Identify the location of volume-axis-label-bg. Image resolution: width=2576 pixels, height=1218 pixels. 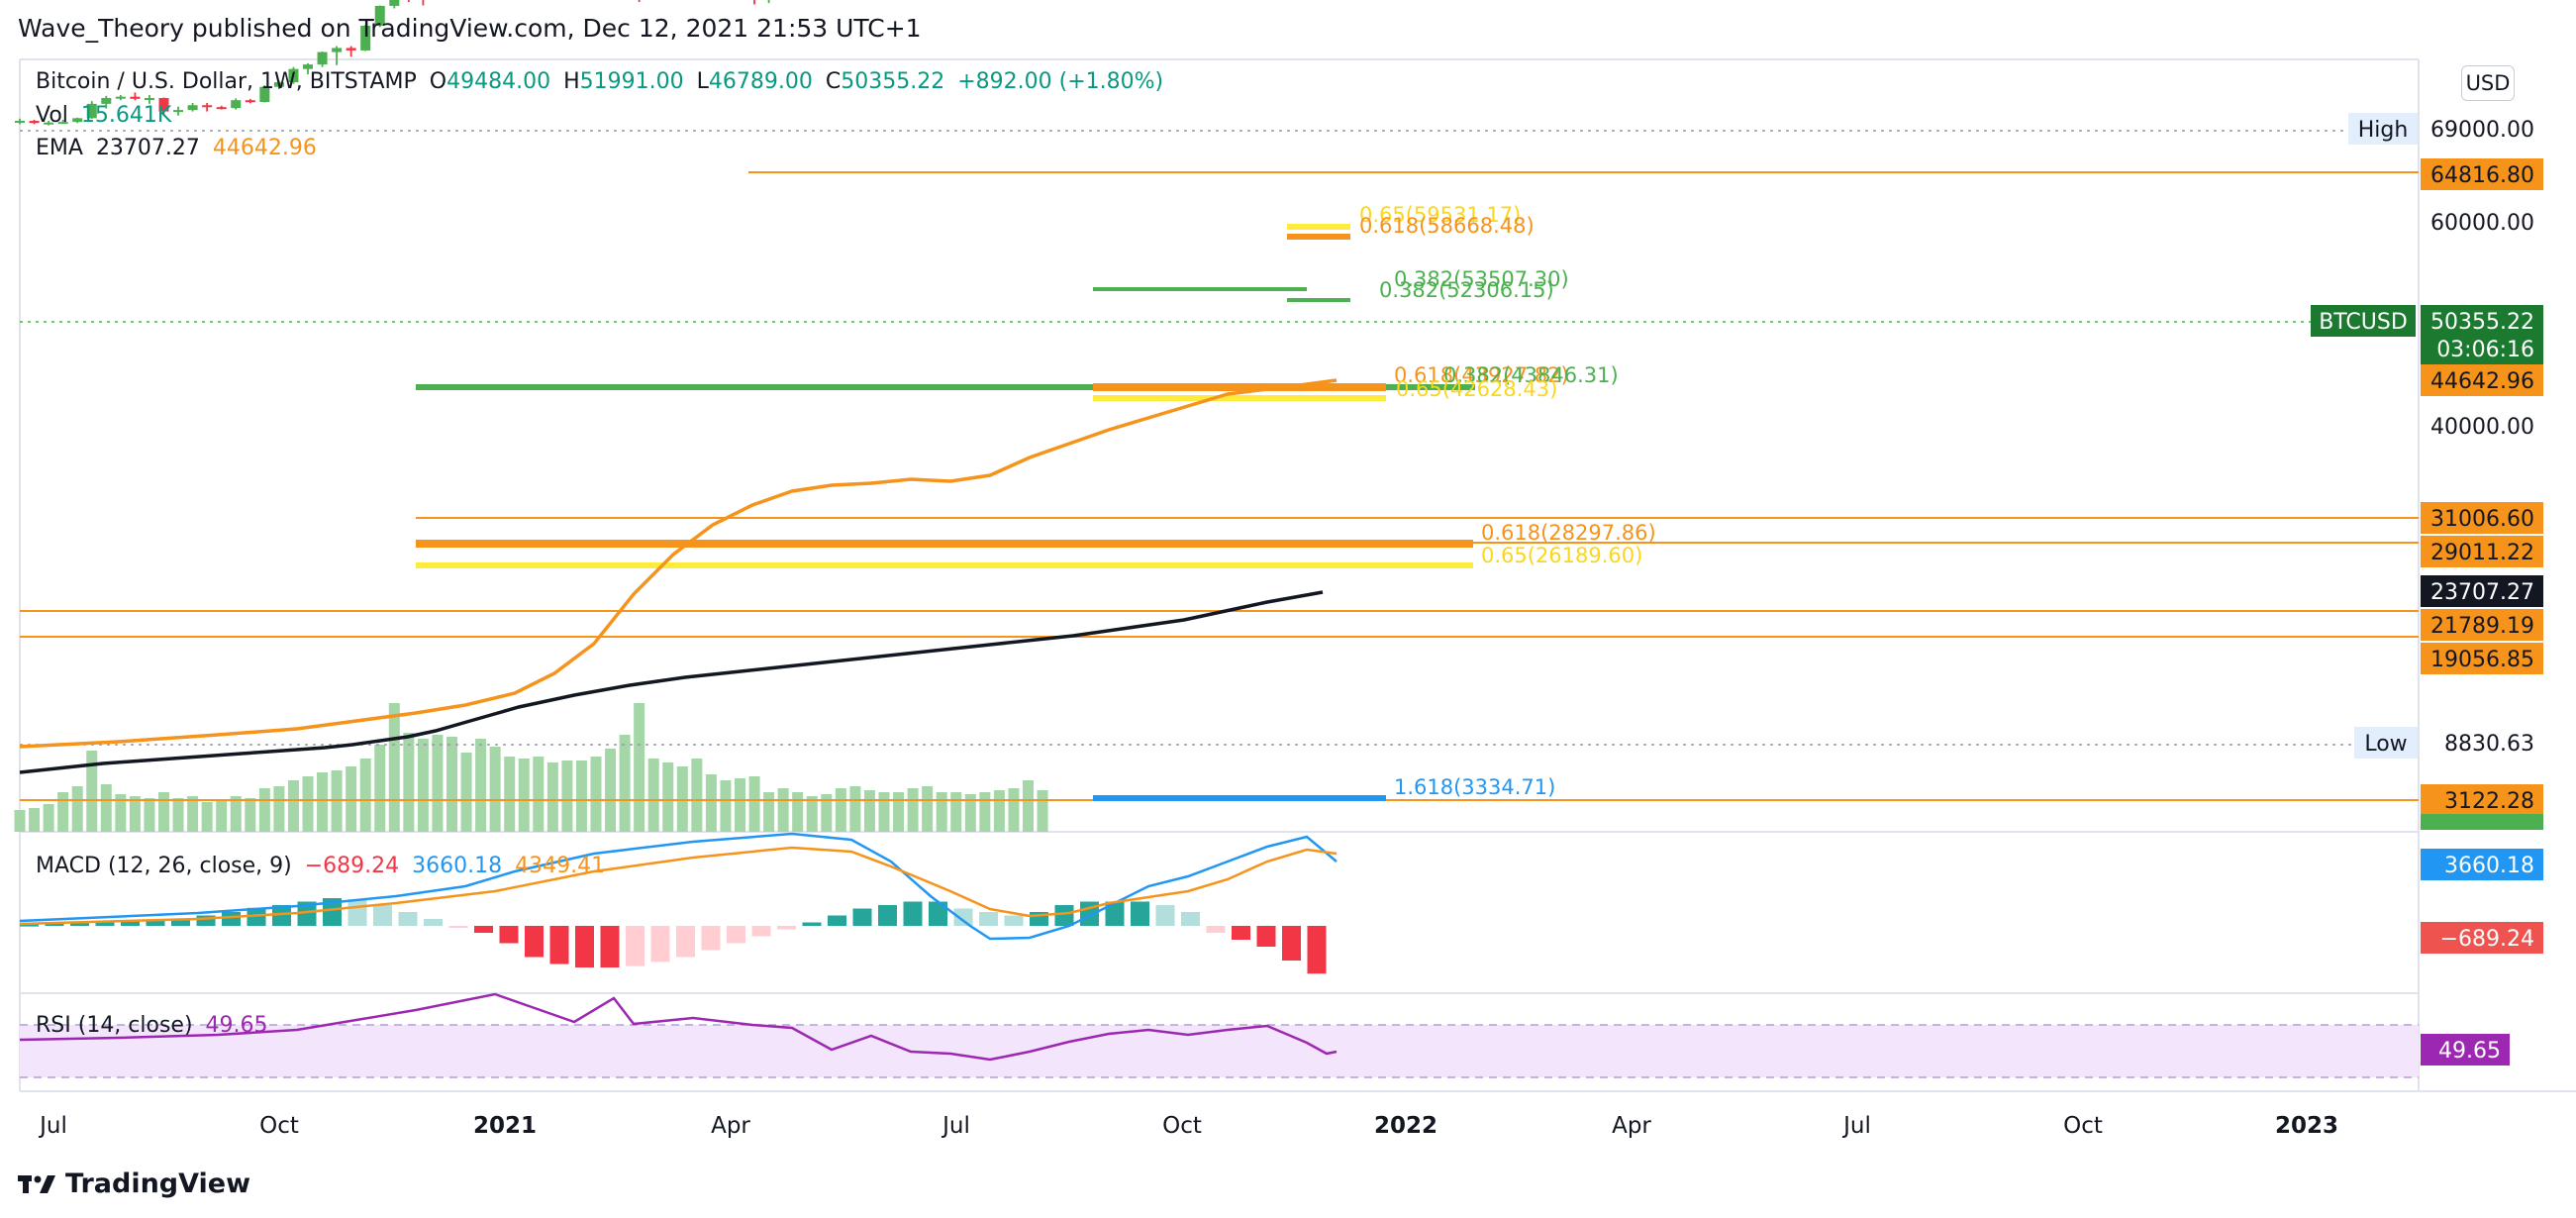
(2482, 822).